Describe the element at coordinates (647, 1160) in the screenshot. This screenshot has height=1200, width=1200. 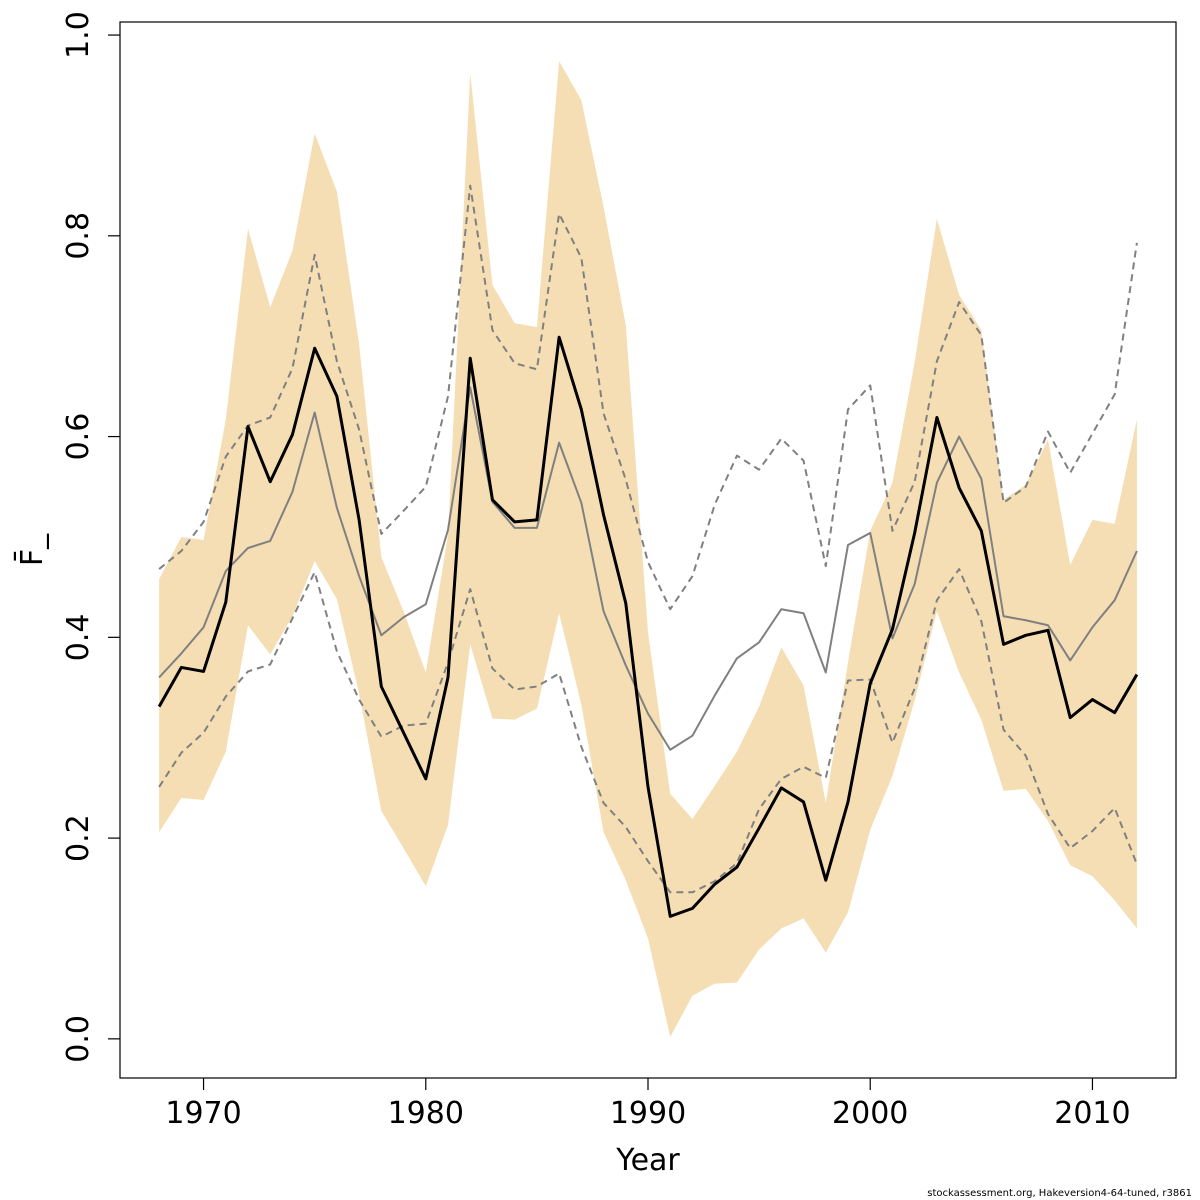
I see `x-axis-label: Year` at that location.